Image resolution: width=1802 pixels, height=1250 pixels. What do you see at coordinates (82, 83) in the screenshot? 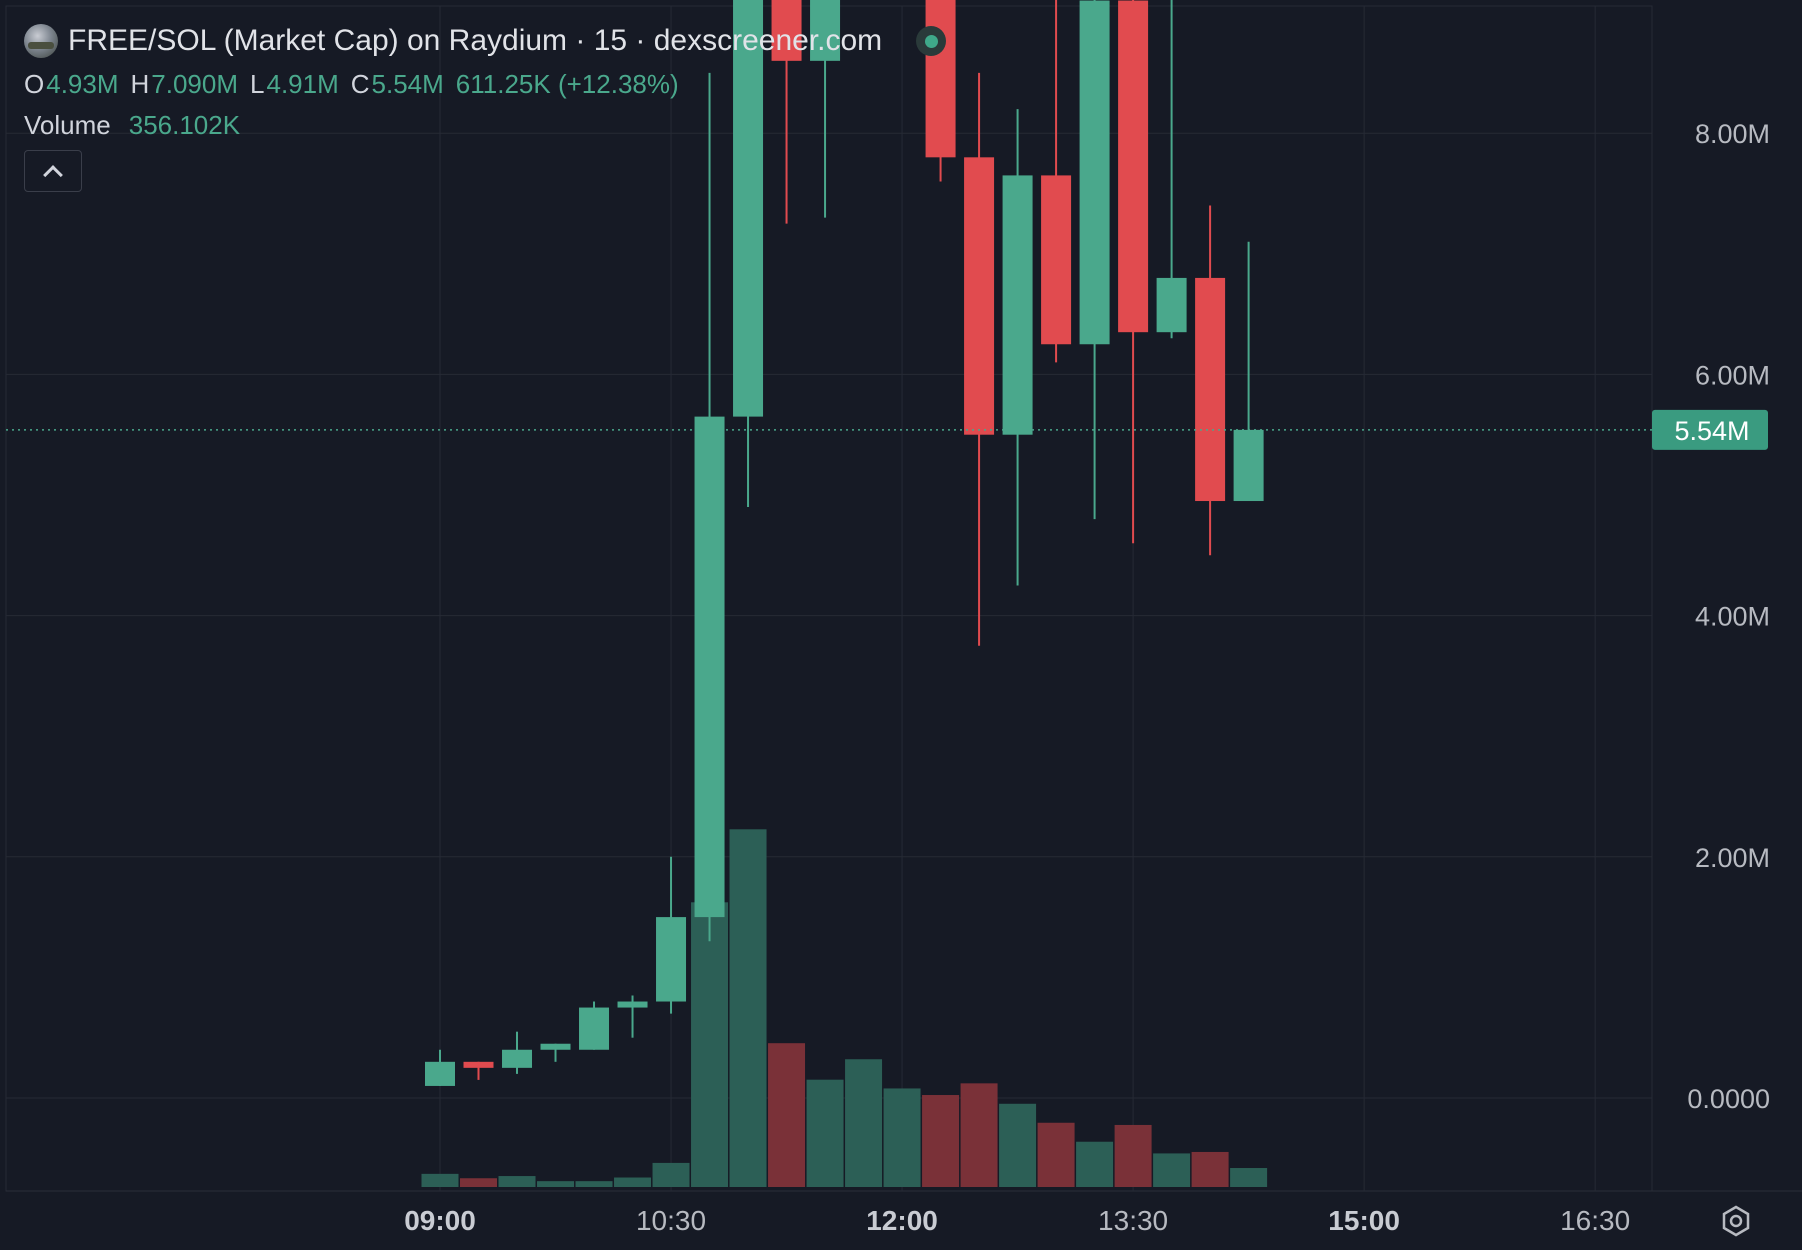
I see `open-value: 4.93M` at bounding box center [82, 83].